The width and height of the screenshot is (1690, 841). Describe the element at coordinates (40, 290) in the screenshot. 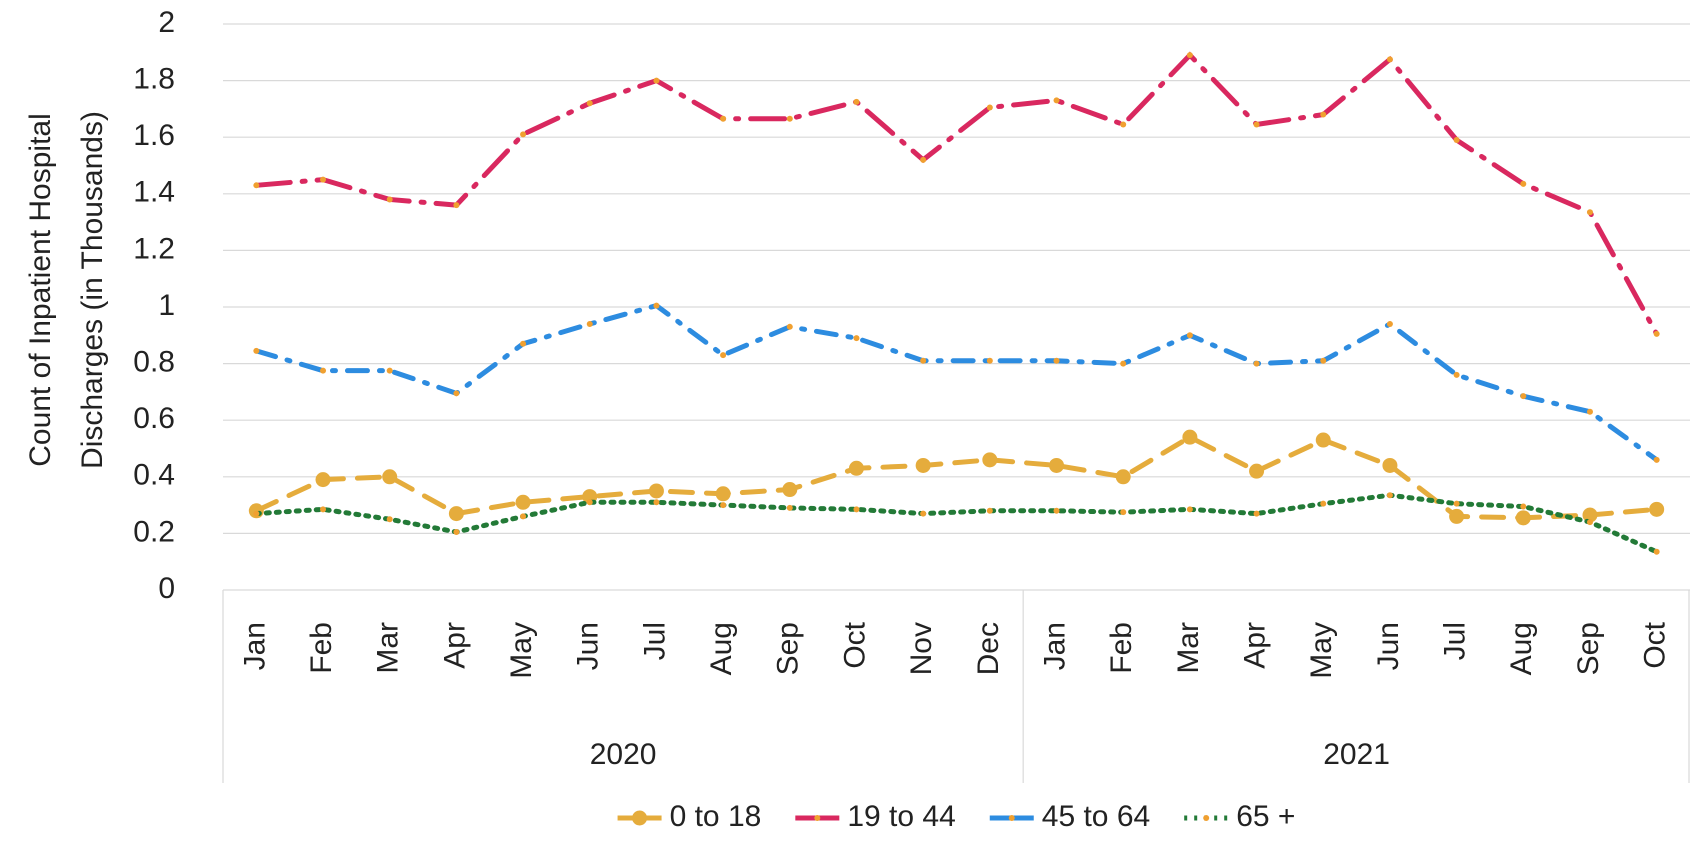

I see `y-axis-label: Count of Inpatient Hospital` at that location.